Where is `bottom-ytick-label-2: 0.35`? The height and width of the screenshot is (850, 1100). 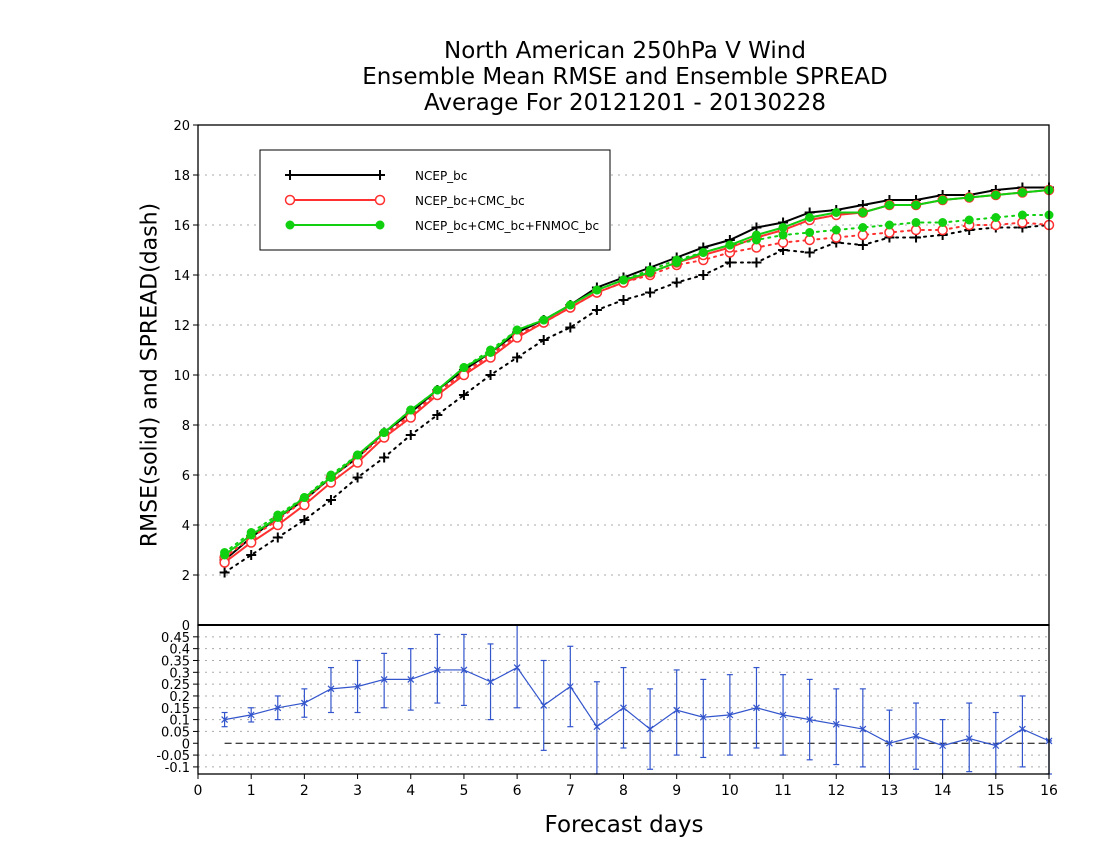
bottom-ytick-label-2: 0.35 is located at coordinates (175, 661).